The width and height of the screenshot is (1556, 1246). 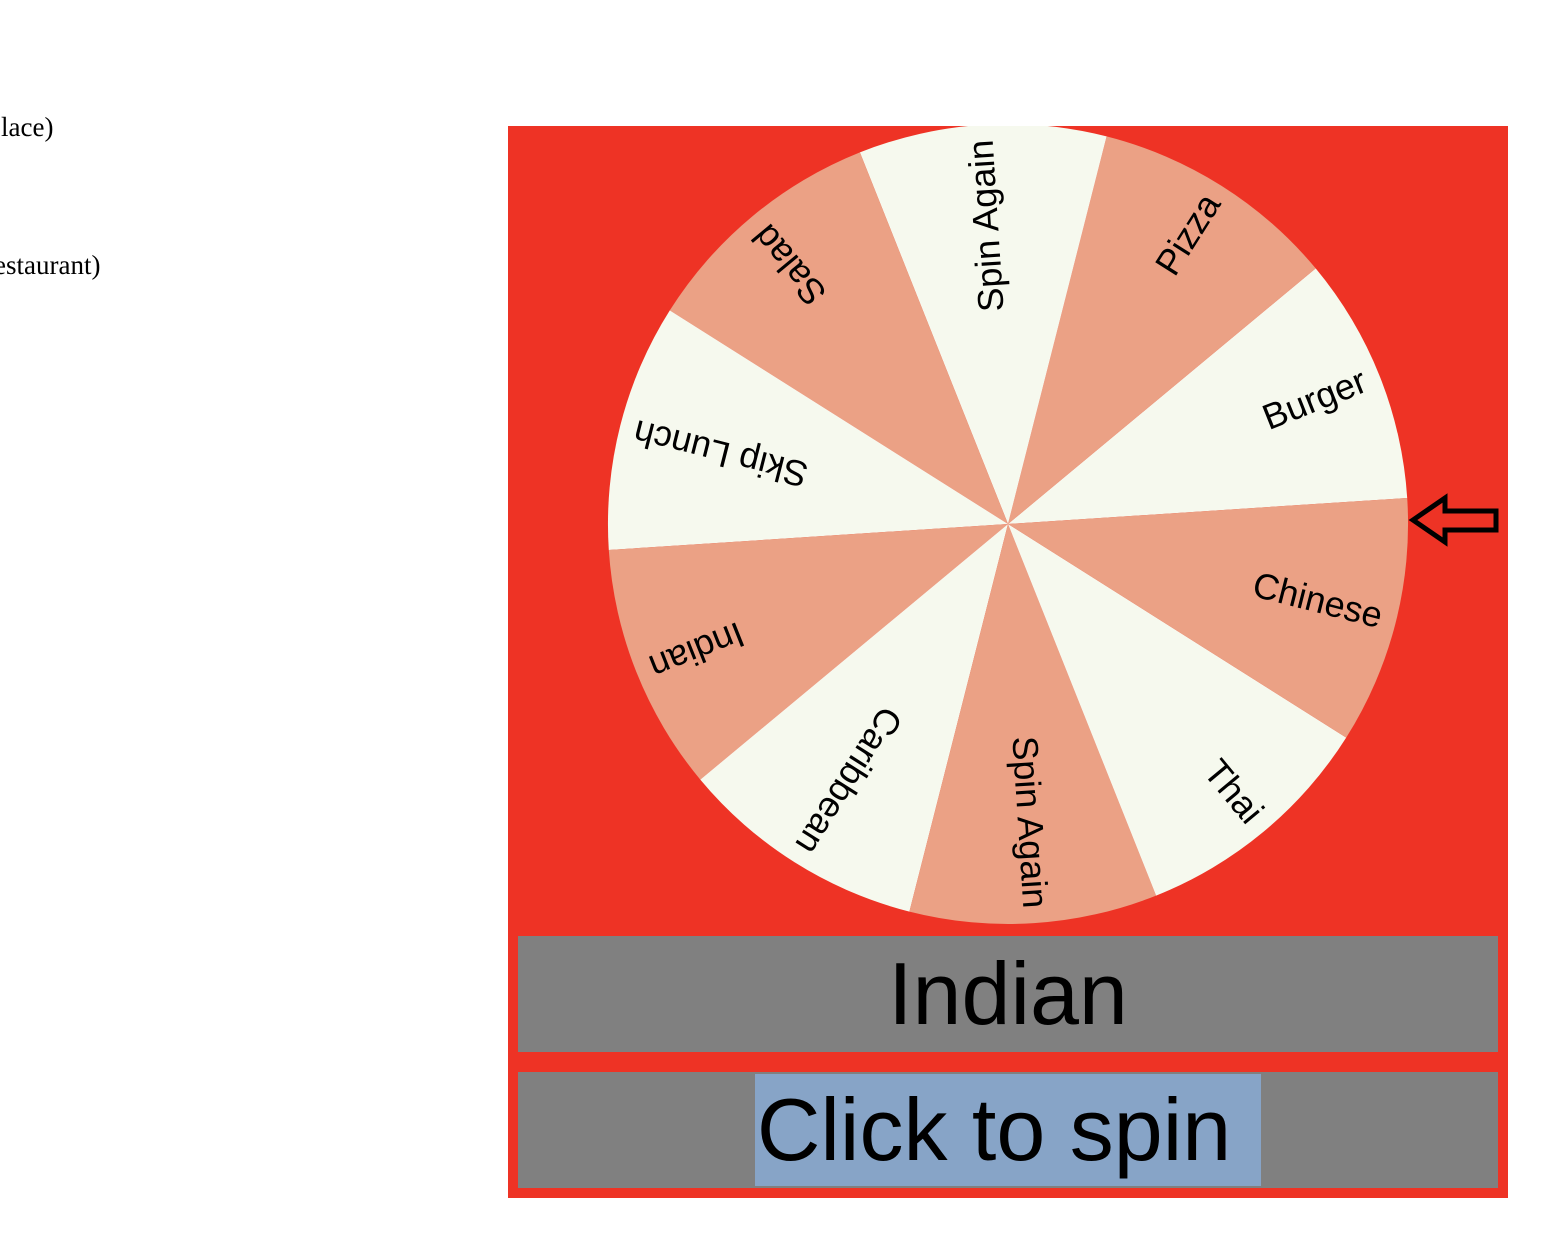 I want to click on result-display: Indian, so click(x=1008, y=994).